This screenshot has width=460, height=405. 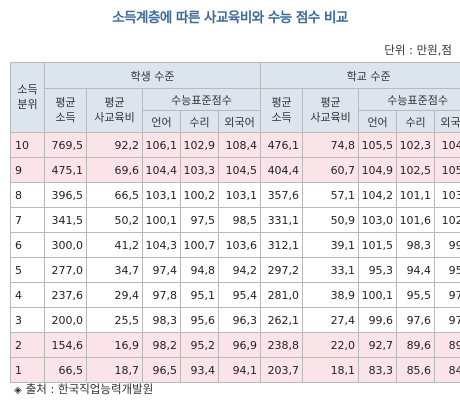 I want to click on cell-school-korean: 100,1, so click(x=378, y=295).